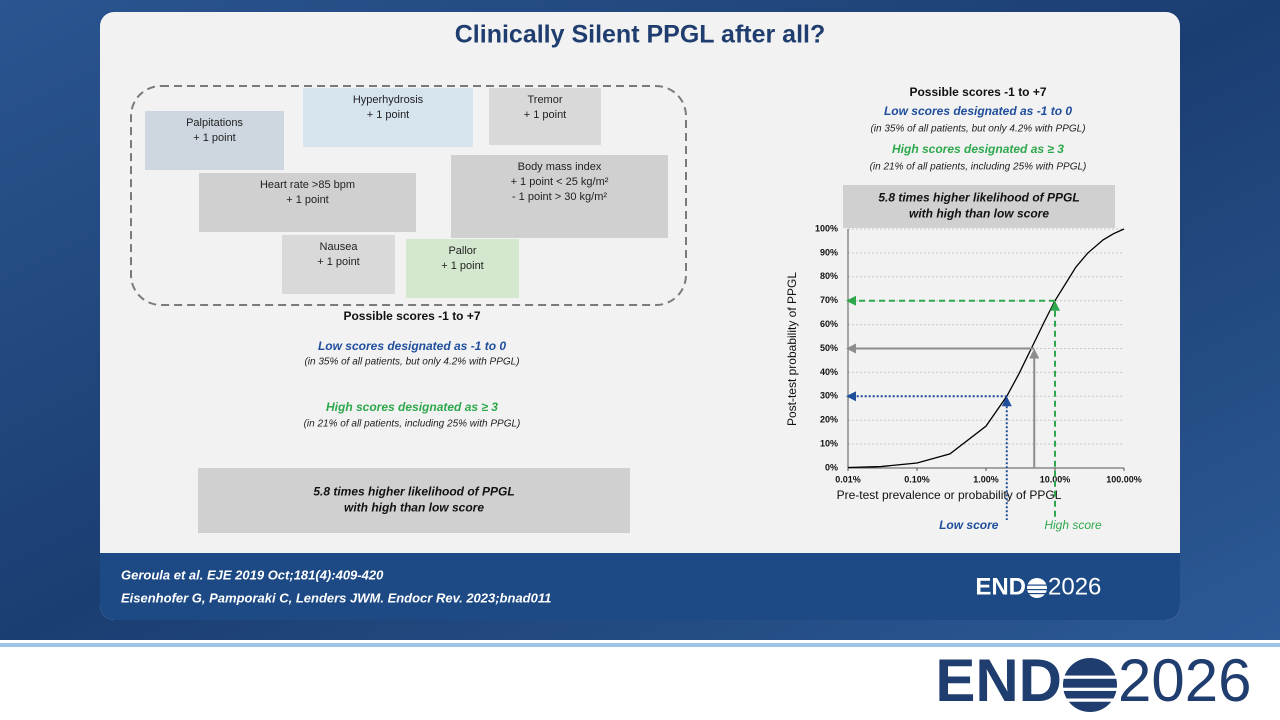  Describe the element at coordinates (214, 123) in the screenshot. I see `score-box-text: Palpitations` at that location.